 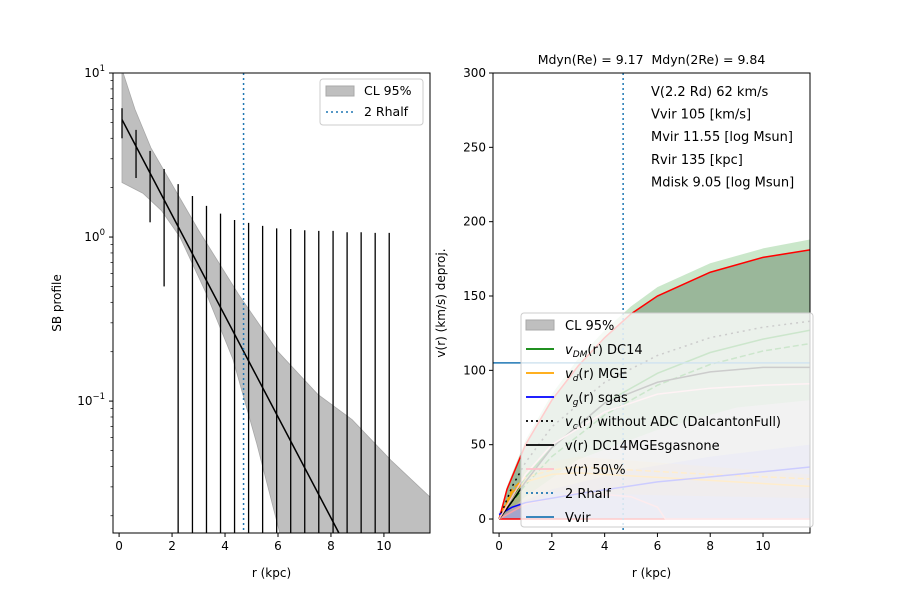 What do you see at coordinates (102, 69) in the screenshot?
I see `y-tick-exponent: 1` at bounding box center [102, 69].